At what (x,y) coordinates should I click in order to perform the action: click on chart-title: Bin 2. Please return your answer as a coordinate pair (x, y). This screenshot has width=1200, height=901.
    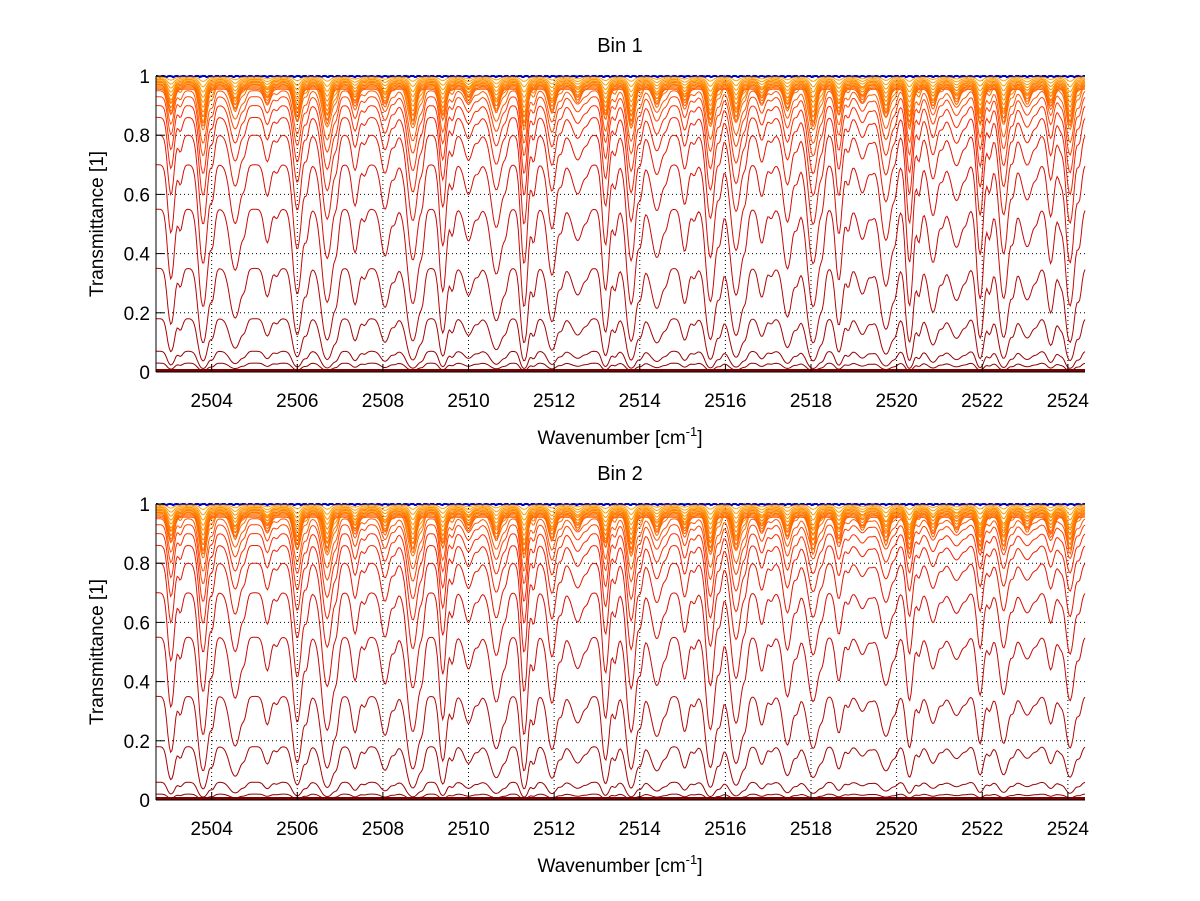
    Looking at the image, I should click on (620, 474).